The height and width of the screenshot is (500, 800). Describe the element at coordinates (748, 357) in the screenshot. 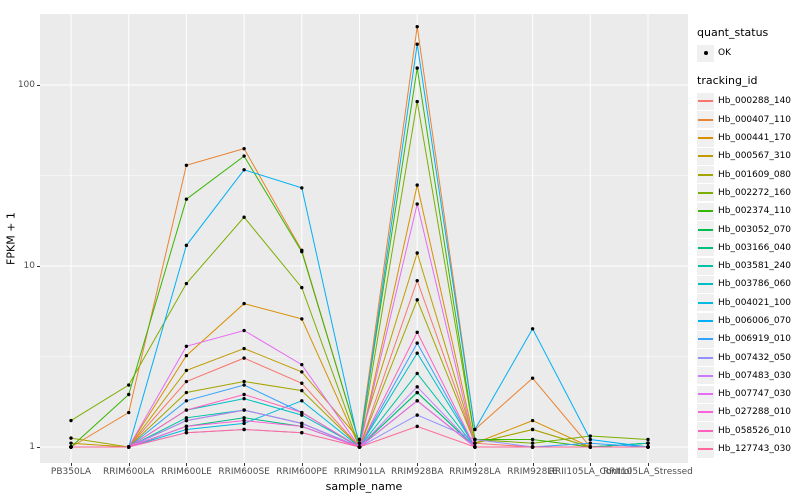

I see `legend-item: Hb_007432_050` at that location.